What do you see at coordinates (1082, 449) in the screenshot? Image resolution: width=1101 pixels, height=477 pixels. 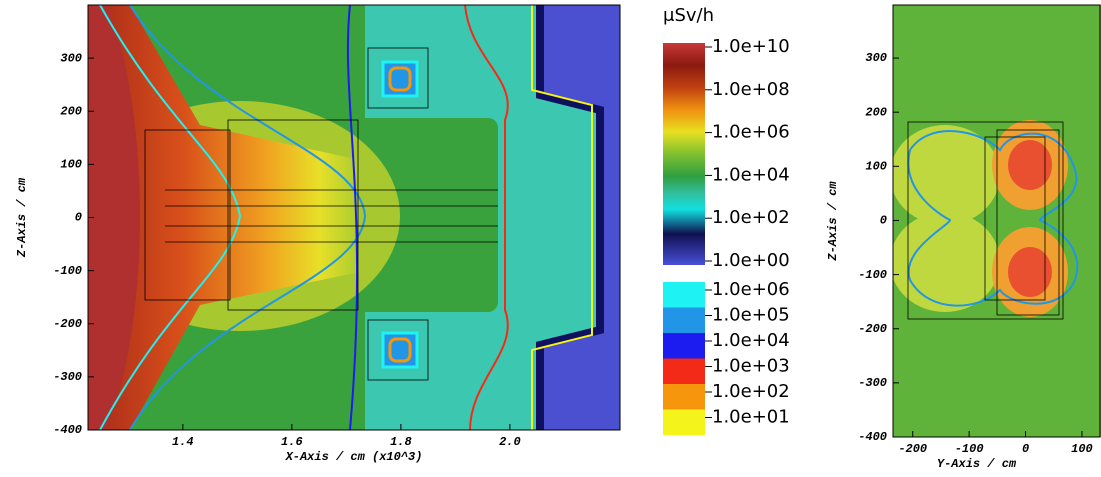 I see `x-tick-label: 100` at bounding box center [1082, 449].